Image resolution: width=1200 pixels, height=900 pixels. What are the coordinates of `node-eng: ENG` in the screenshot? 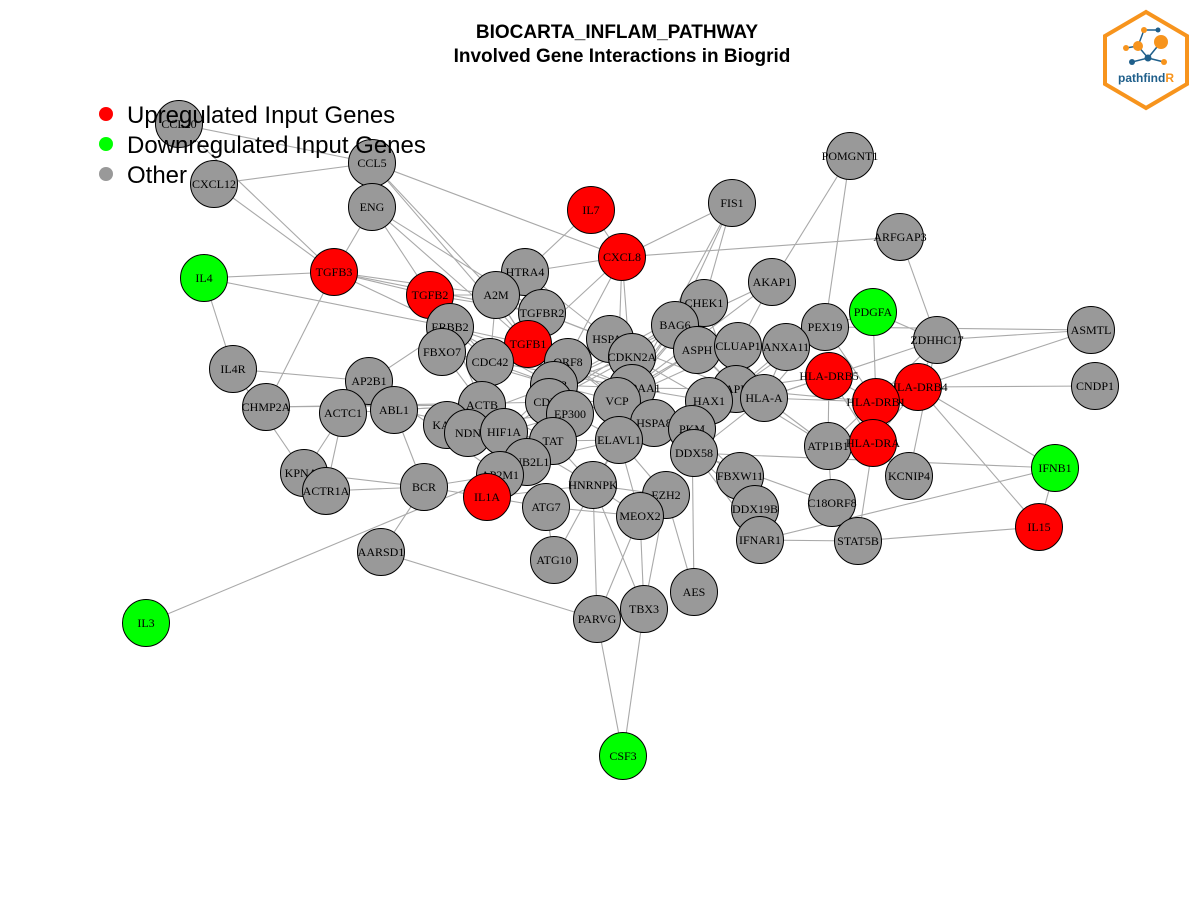 It's located at (372, 207).